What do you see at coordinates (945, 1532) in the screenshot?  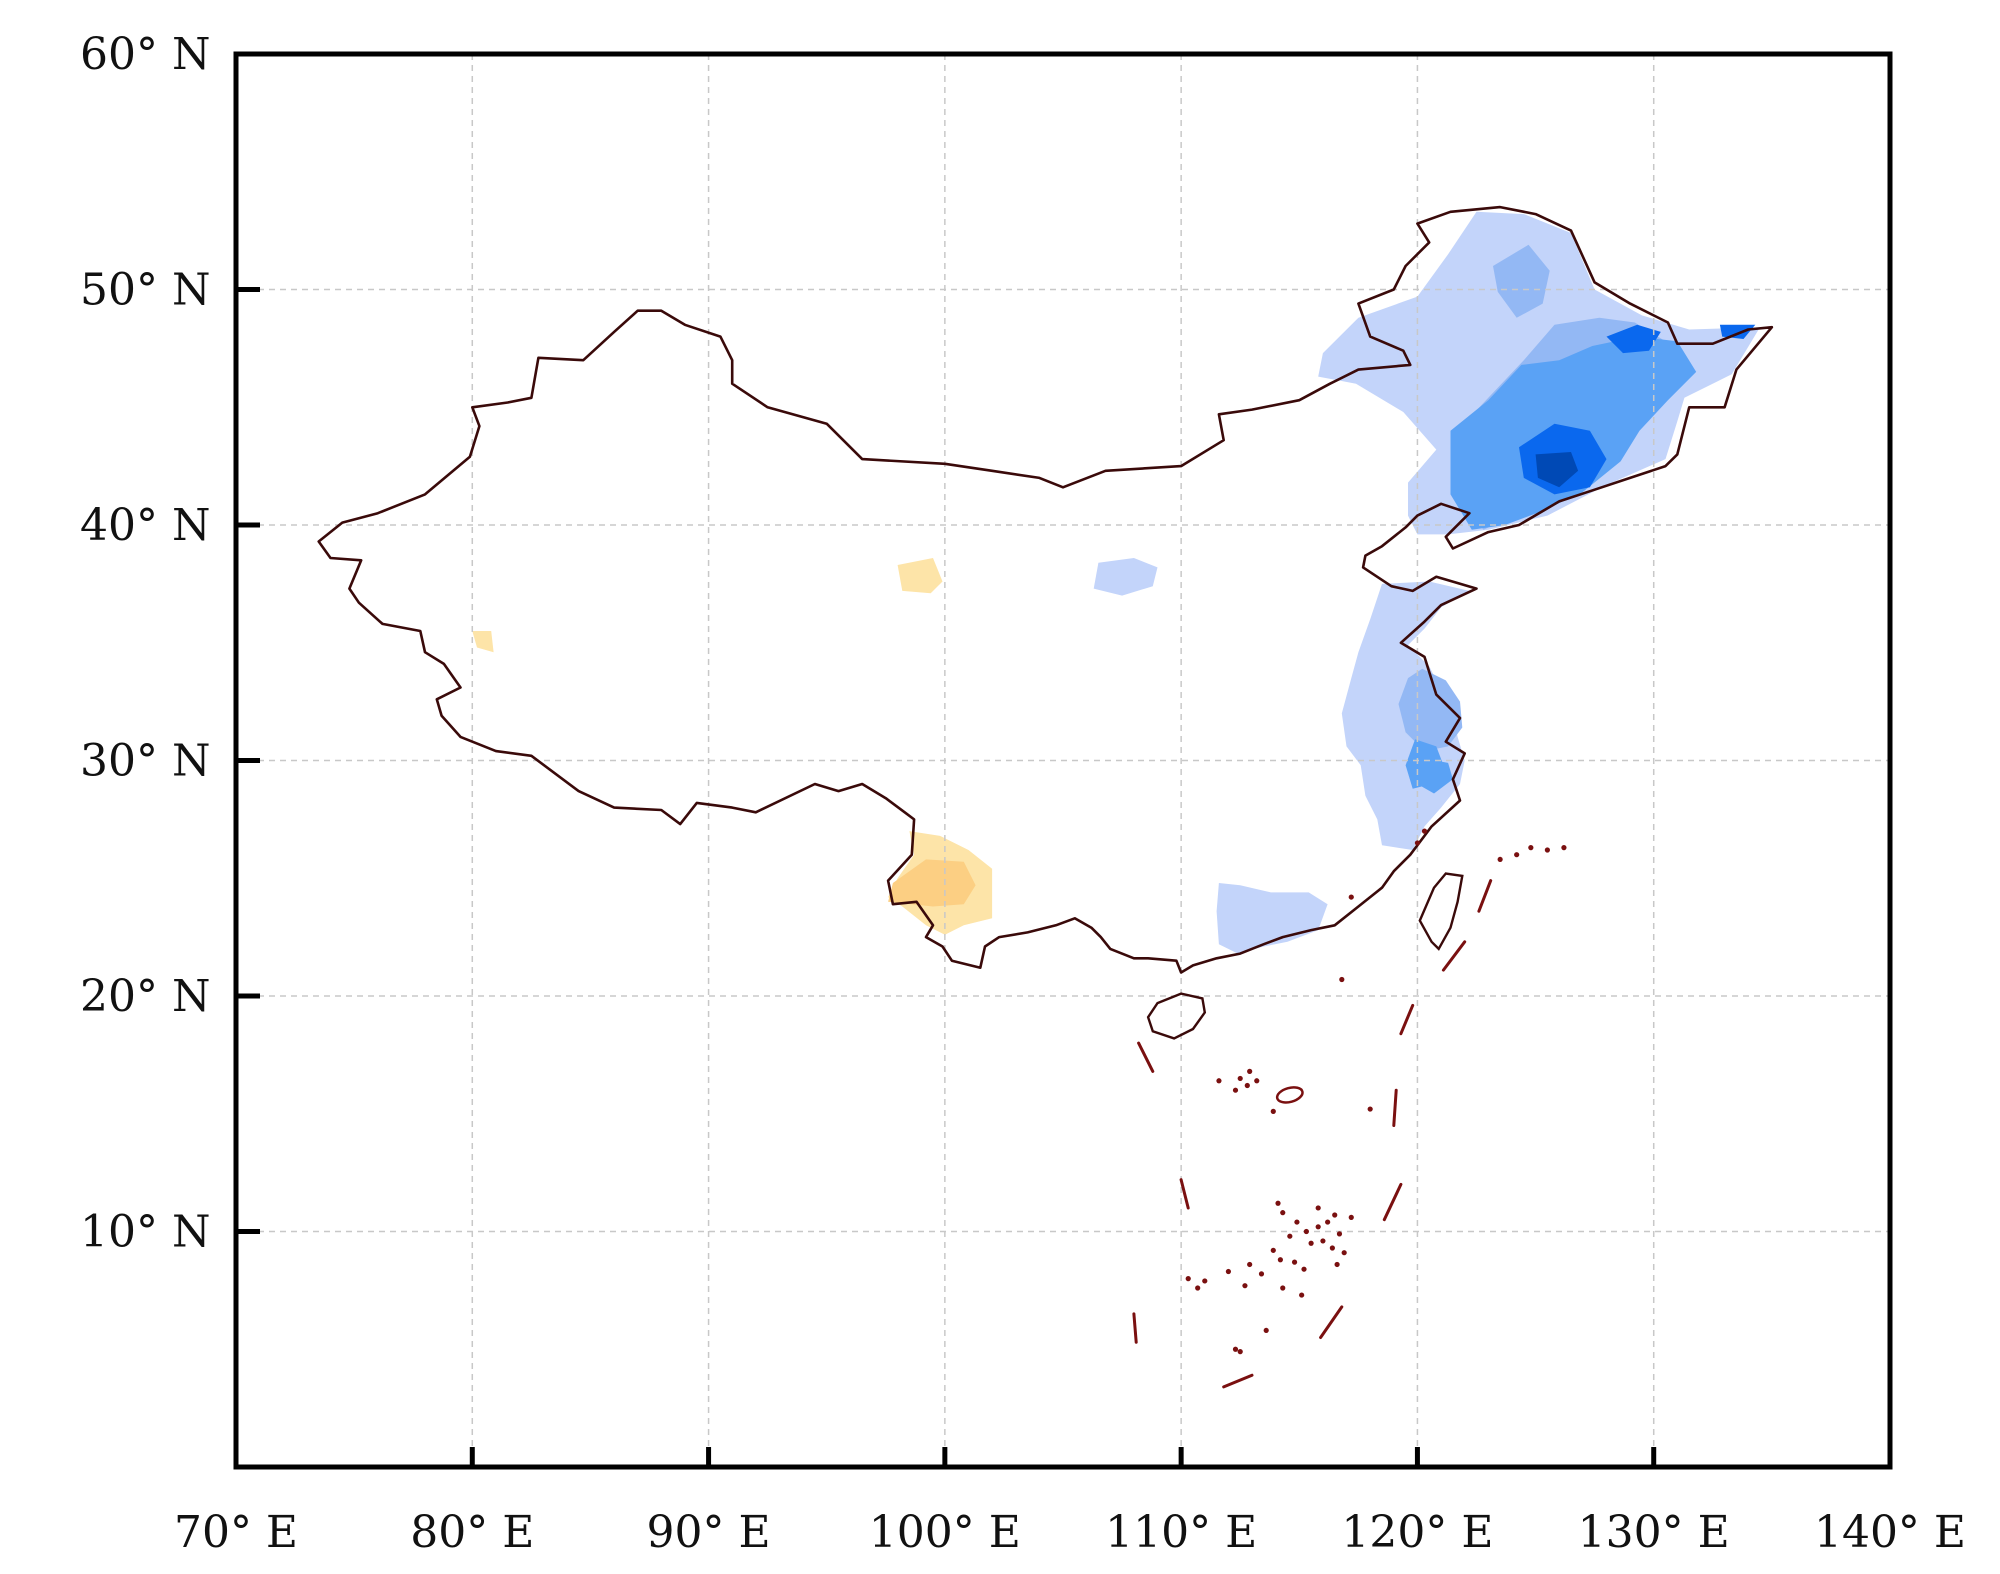 I see `lon-tick-label: 100° E` at bounding box center [945, 1532].